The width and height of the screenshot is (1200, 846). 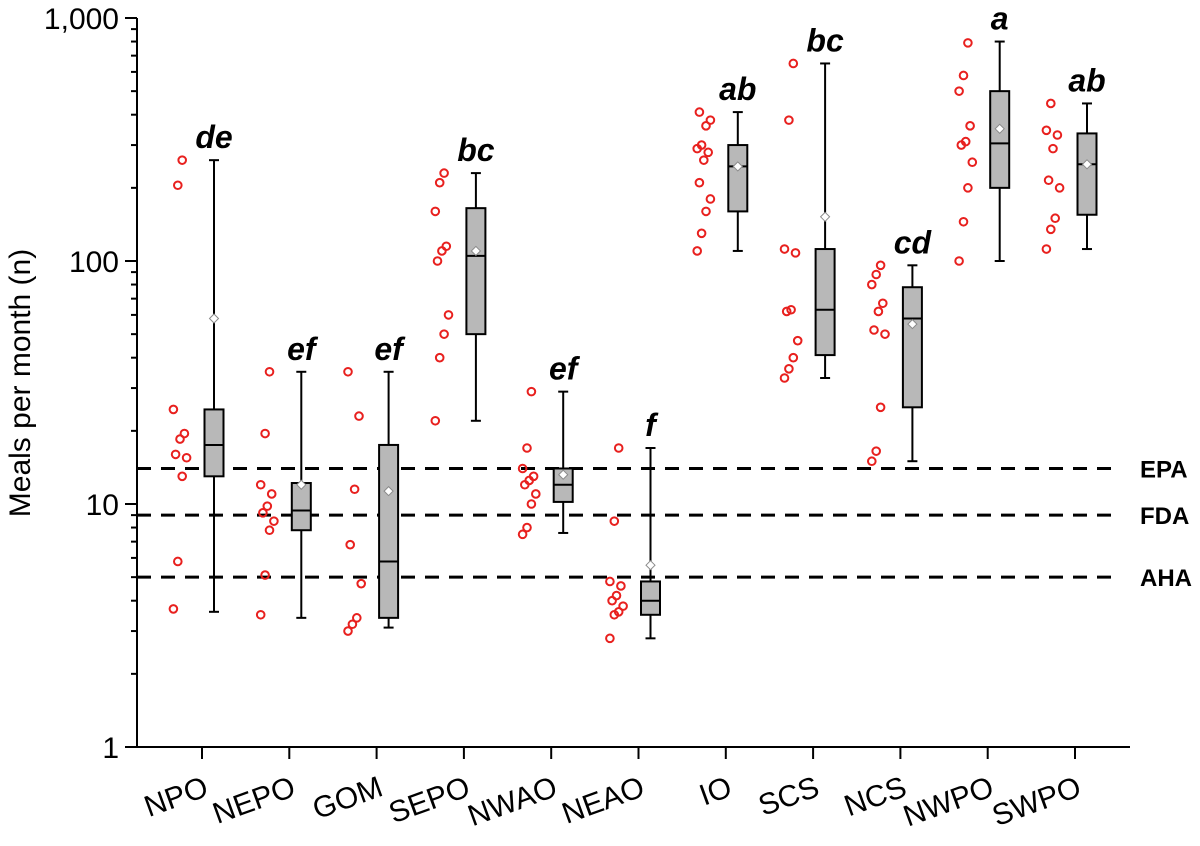 What do you see at coordinates (737, 89) in the screenshot?
I see `group-label-io: ab` at bounding box center [737, 89].